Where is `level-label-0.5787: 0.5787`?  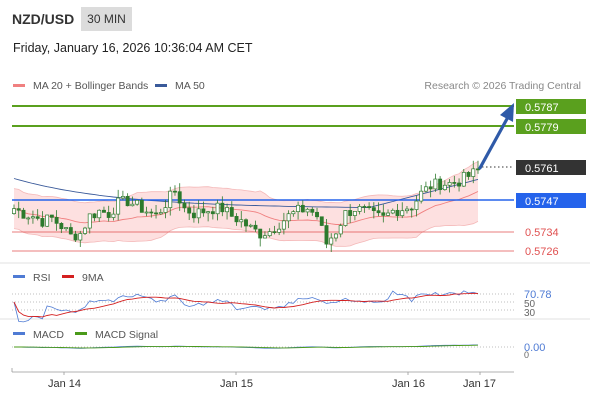
level-label-0.5787: 0.5787 is located at coordinates (542, 108).